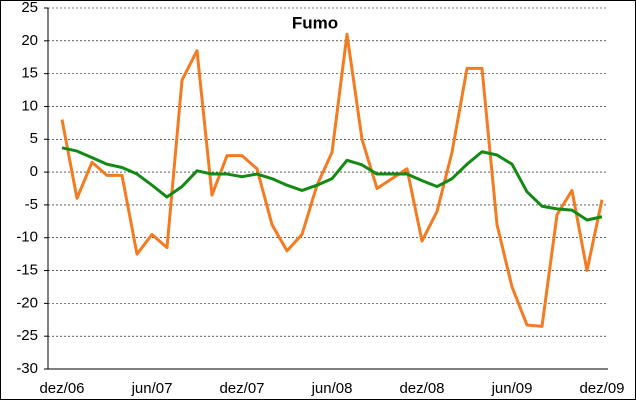 The width and height of the screenshot is (636, 400). I want to click on chart-title: Fumo, so click(315, 22).